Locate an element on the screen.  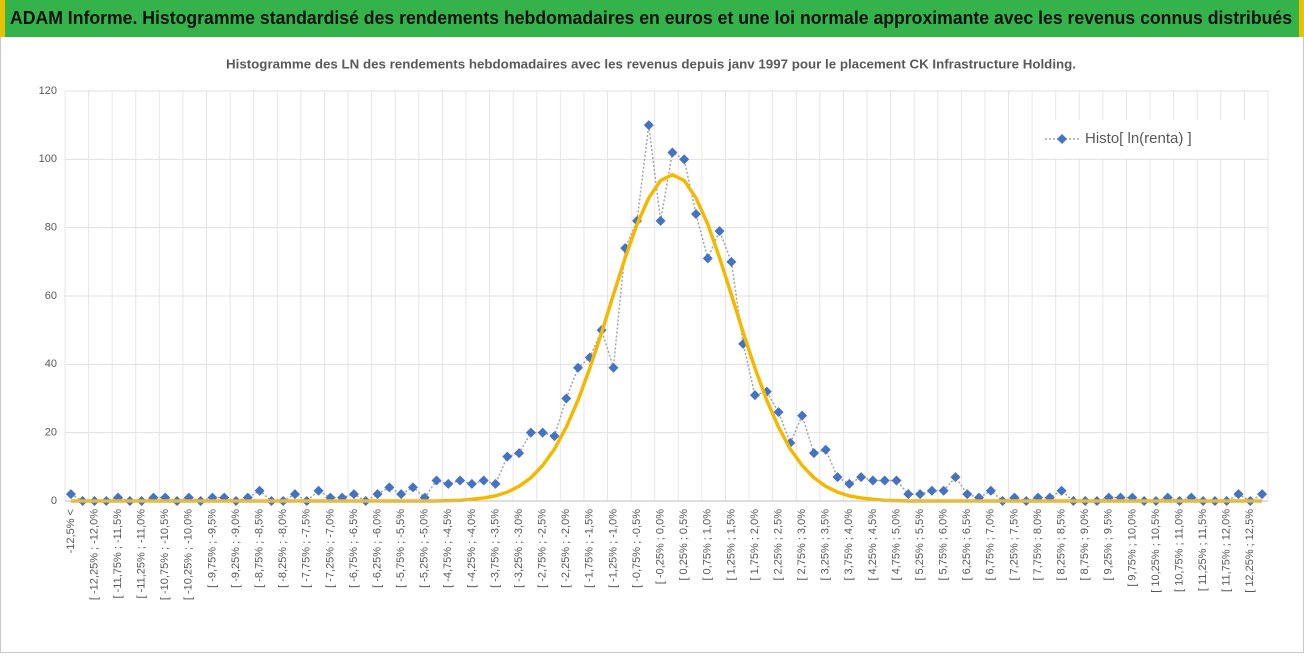
x-tick-label: [ 9,25% ; 9,5% is located at coordinates (1109, 545).